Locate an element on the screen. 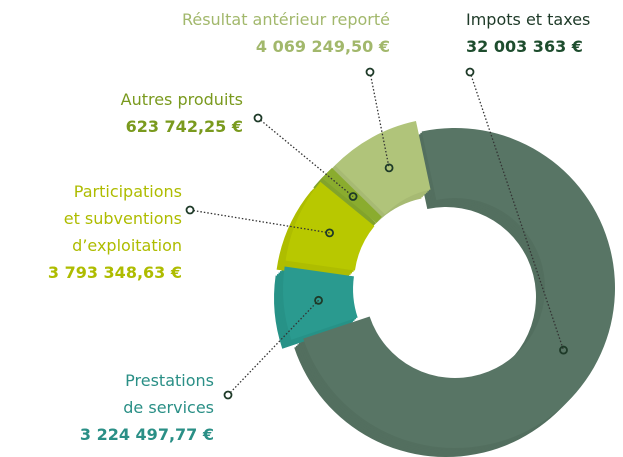 The image size is (623, 457). value-label: 623 742,25 € is located at coordinates (184, 126).